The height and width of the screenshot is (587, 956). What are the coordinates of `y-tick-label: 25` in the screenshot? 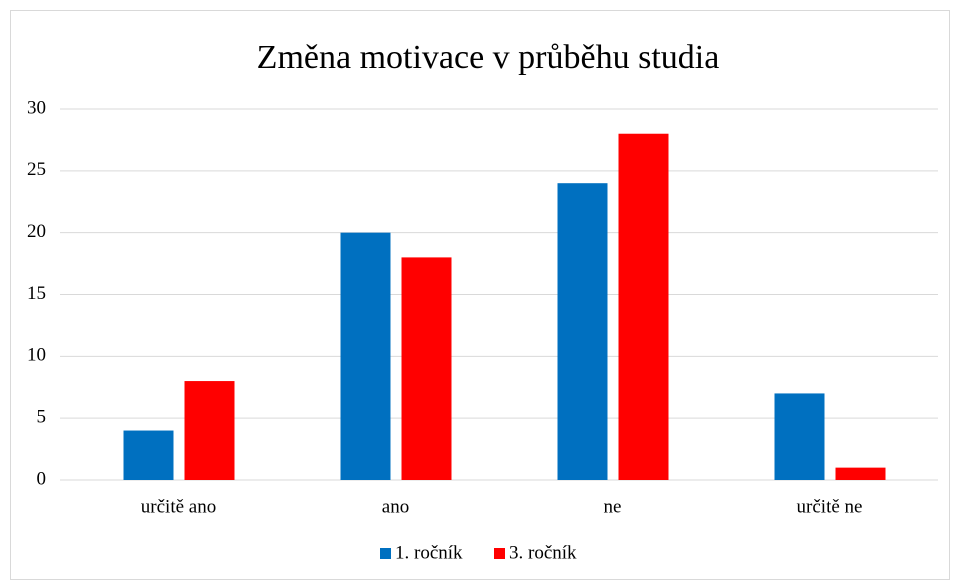 It's located at (36, 169).